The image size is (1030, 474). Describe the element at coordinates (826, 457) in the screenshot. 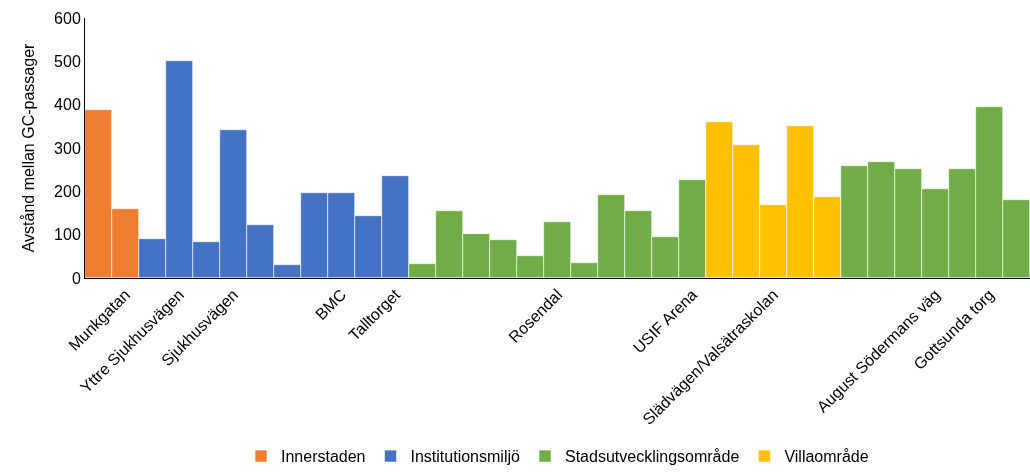

I see `legend-label: Villaområde` at that location.